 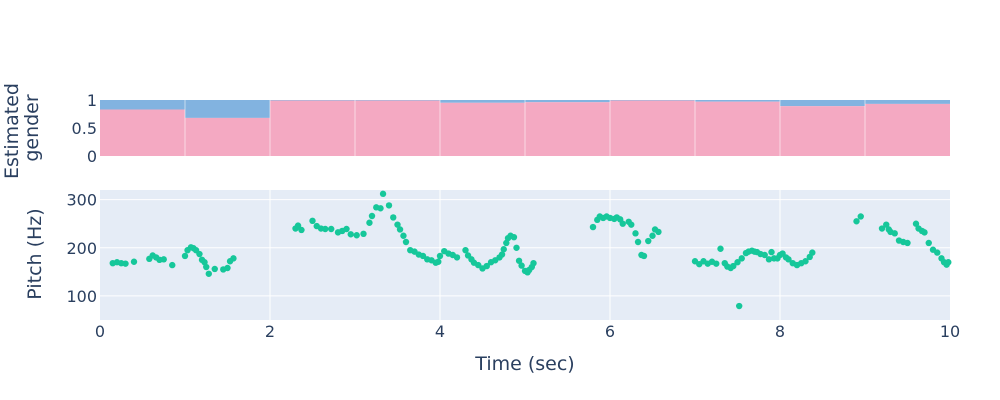 What do you see at coordinates (92, 156) in the screenshot?
I see `gender-y-tick-label: 0` at bounding box center [92, 156].